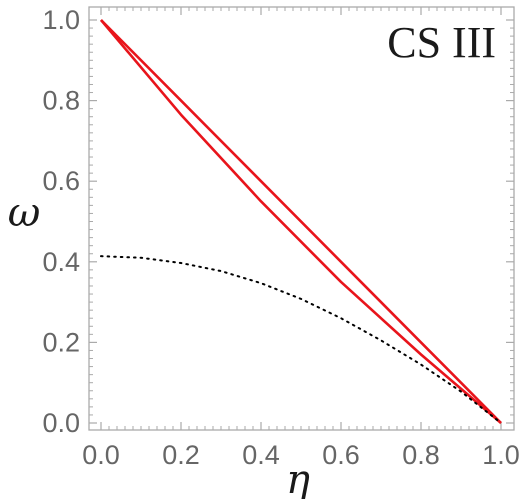 The width and height of the screenshot is (527, 499). Describe the element at coordinates (341, 455) in the screenshot. I see `x-tick-label: 0.6` at that location.